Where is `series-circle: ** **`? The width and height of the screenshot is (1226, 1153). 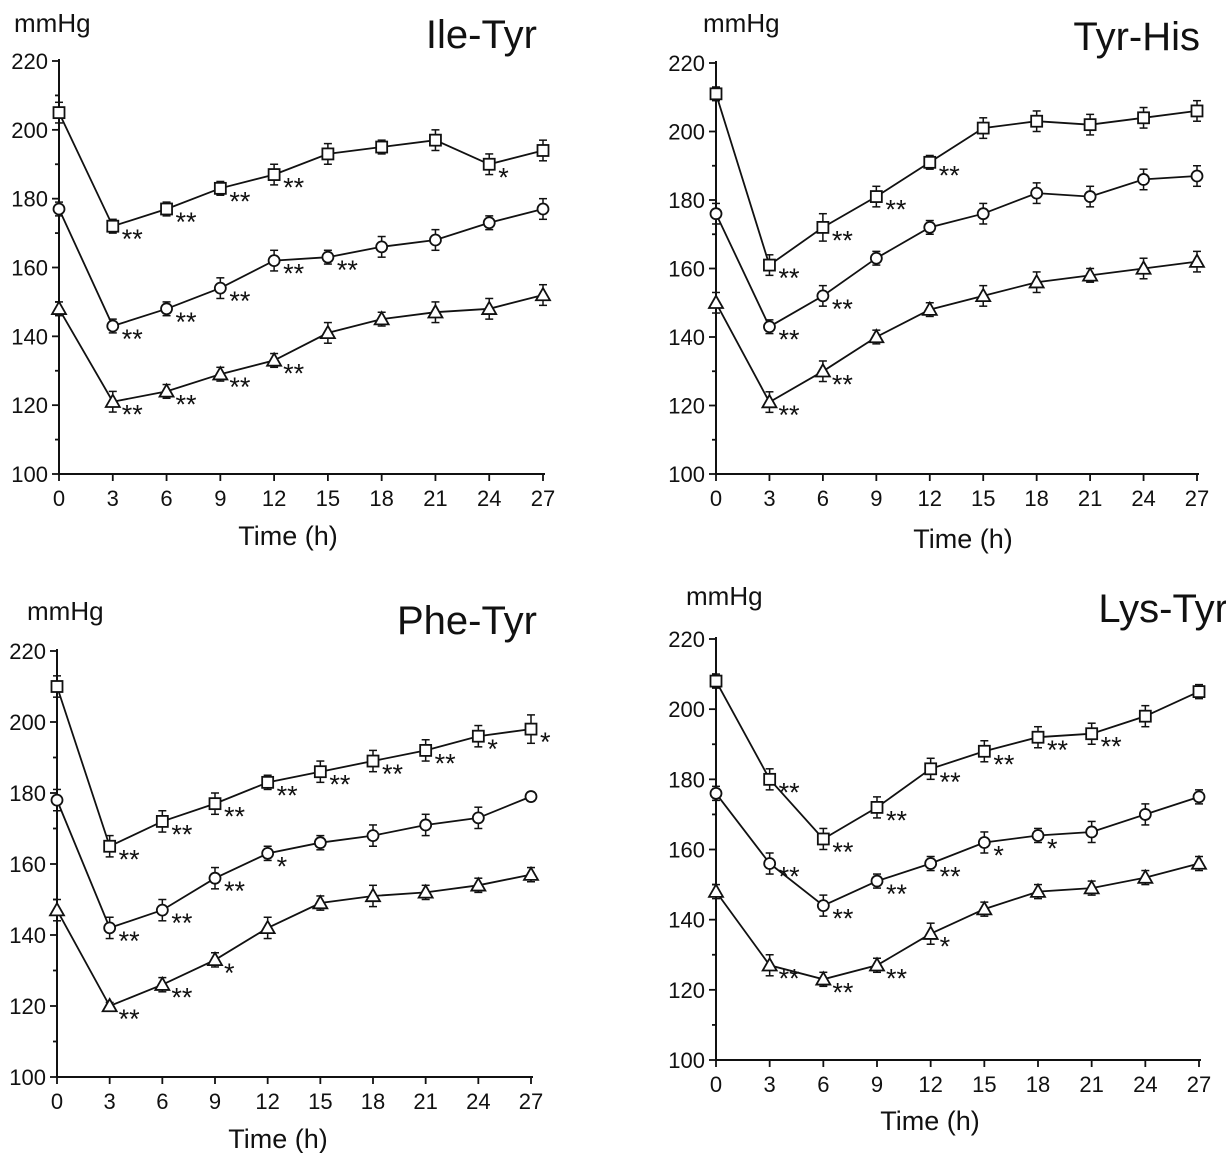 series-circle: ** ** is located at coordinates (956, 260).